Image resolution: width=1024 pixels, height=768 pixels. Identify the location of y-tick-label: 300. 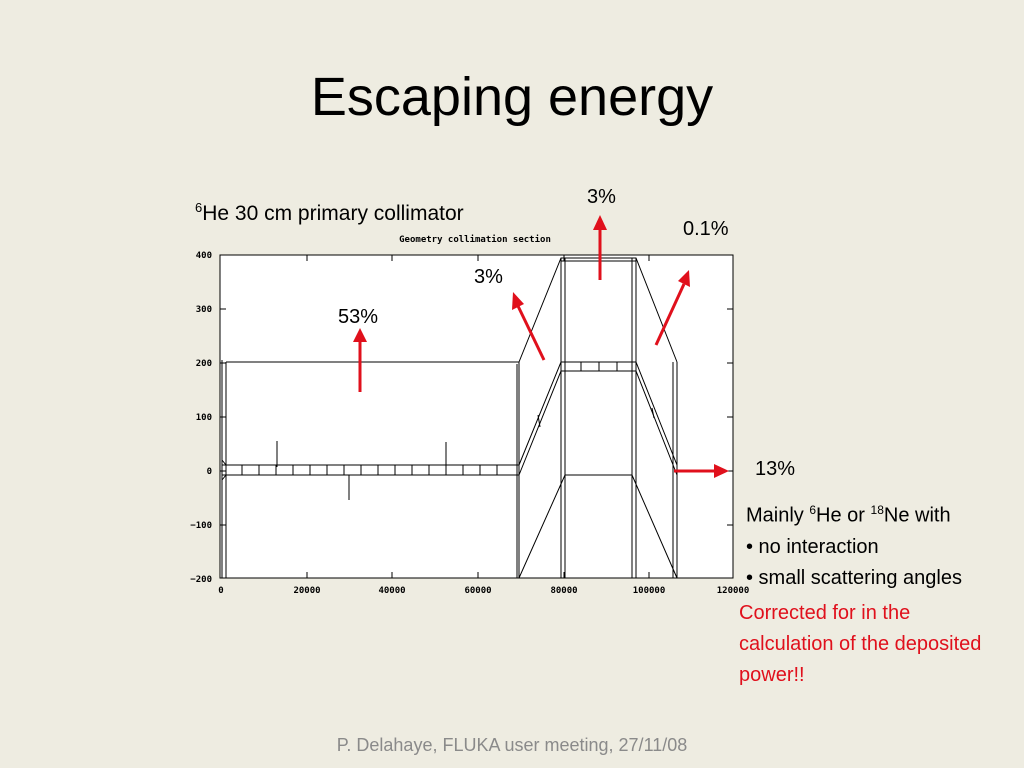
(204, 310).